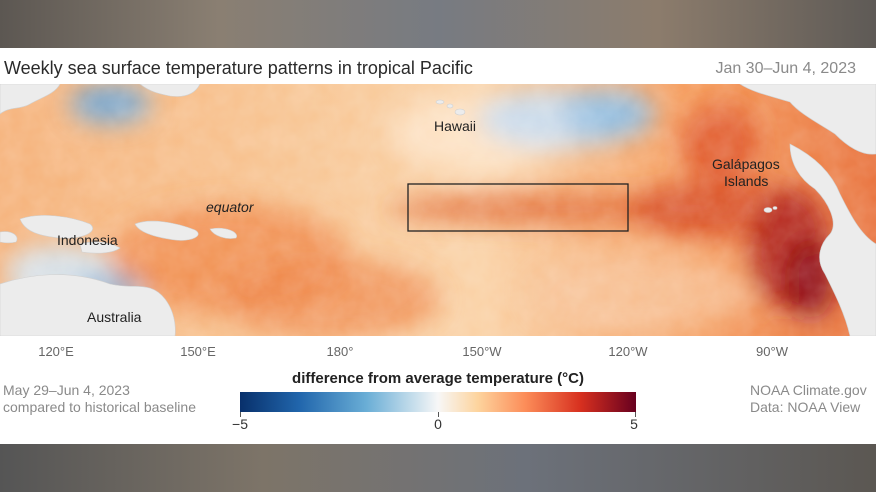 The height and width of the screenshot is (492, 876). Describe the element at coordinates (99, 407) in the screenshot. I see `baseline-label: compared to historical baseline` at that location.